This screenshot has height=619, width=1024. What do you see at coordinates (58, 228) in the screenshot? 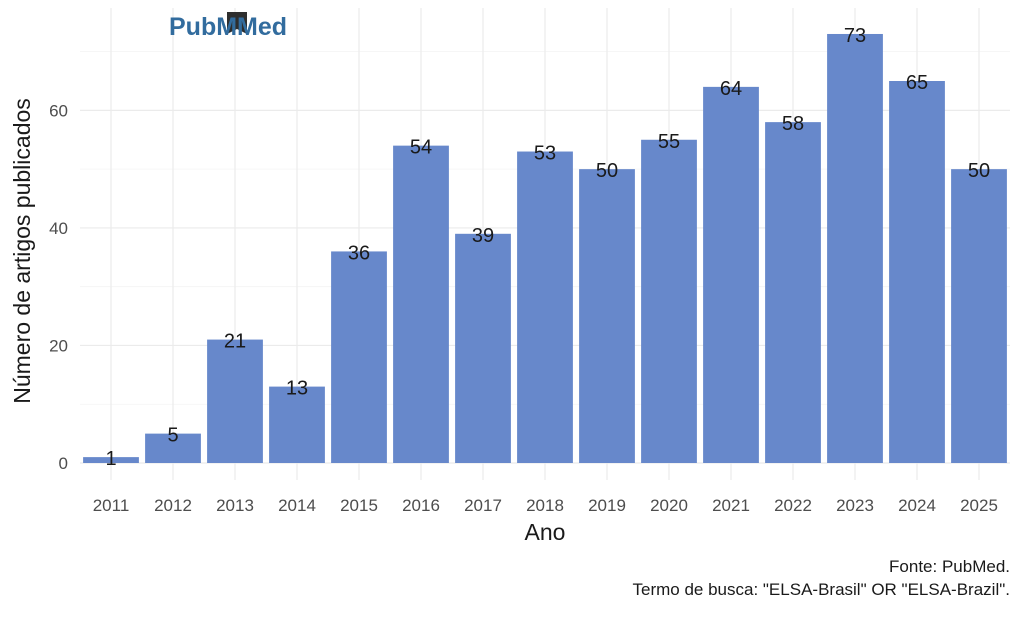
I see `y-tick-label: 40` at bounding box center [58, 228].